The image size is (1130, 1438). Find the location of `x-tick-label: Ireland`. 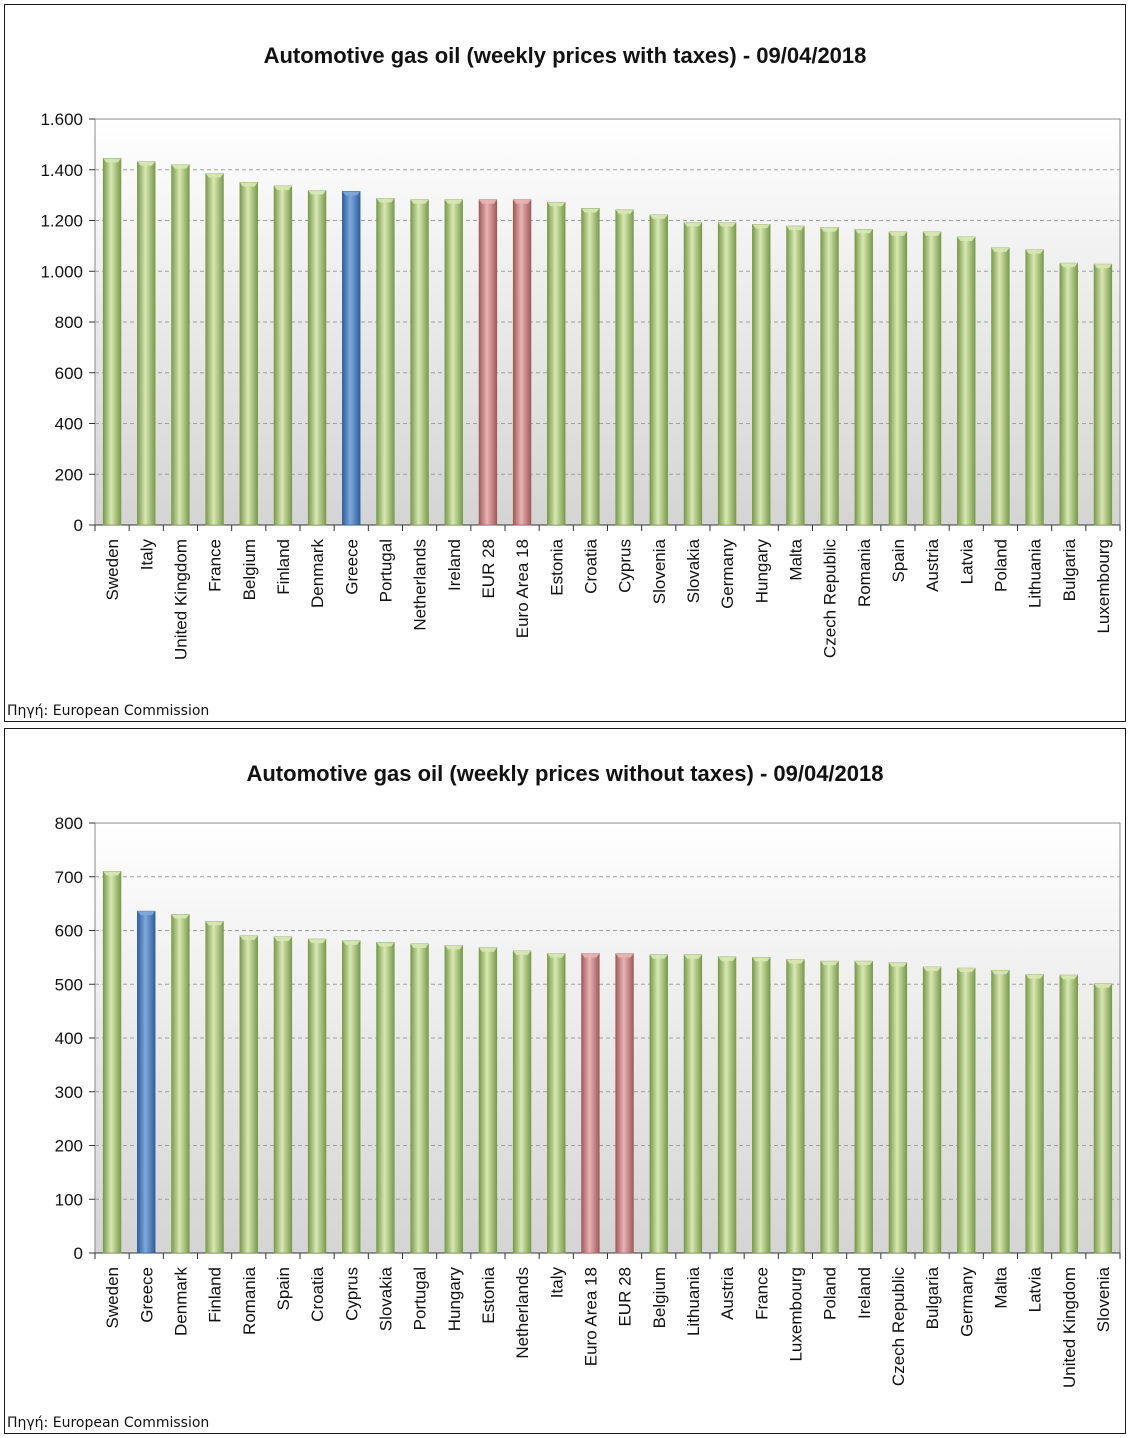

x-tick-label: Ireland is located at coordinates (864, 1293).